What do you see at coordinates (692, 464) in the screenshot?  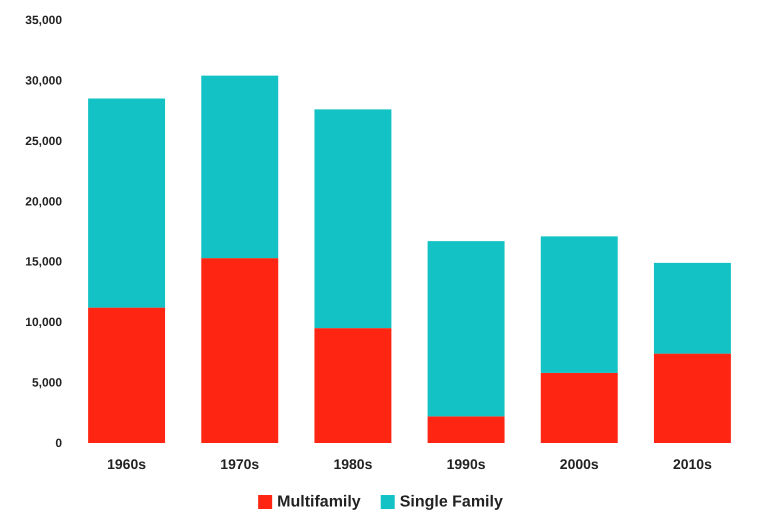 I see `x-tick-label: 2010s` at bounding box center [692, 464].